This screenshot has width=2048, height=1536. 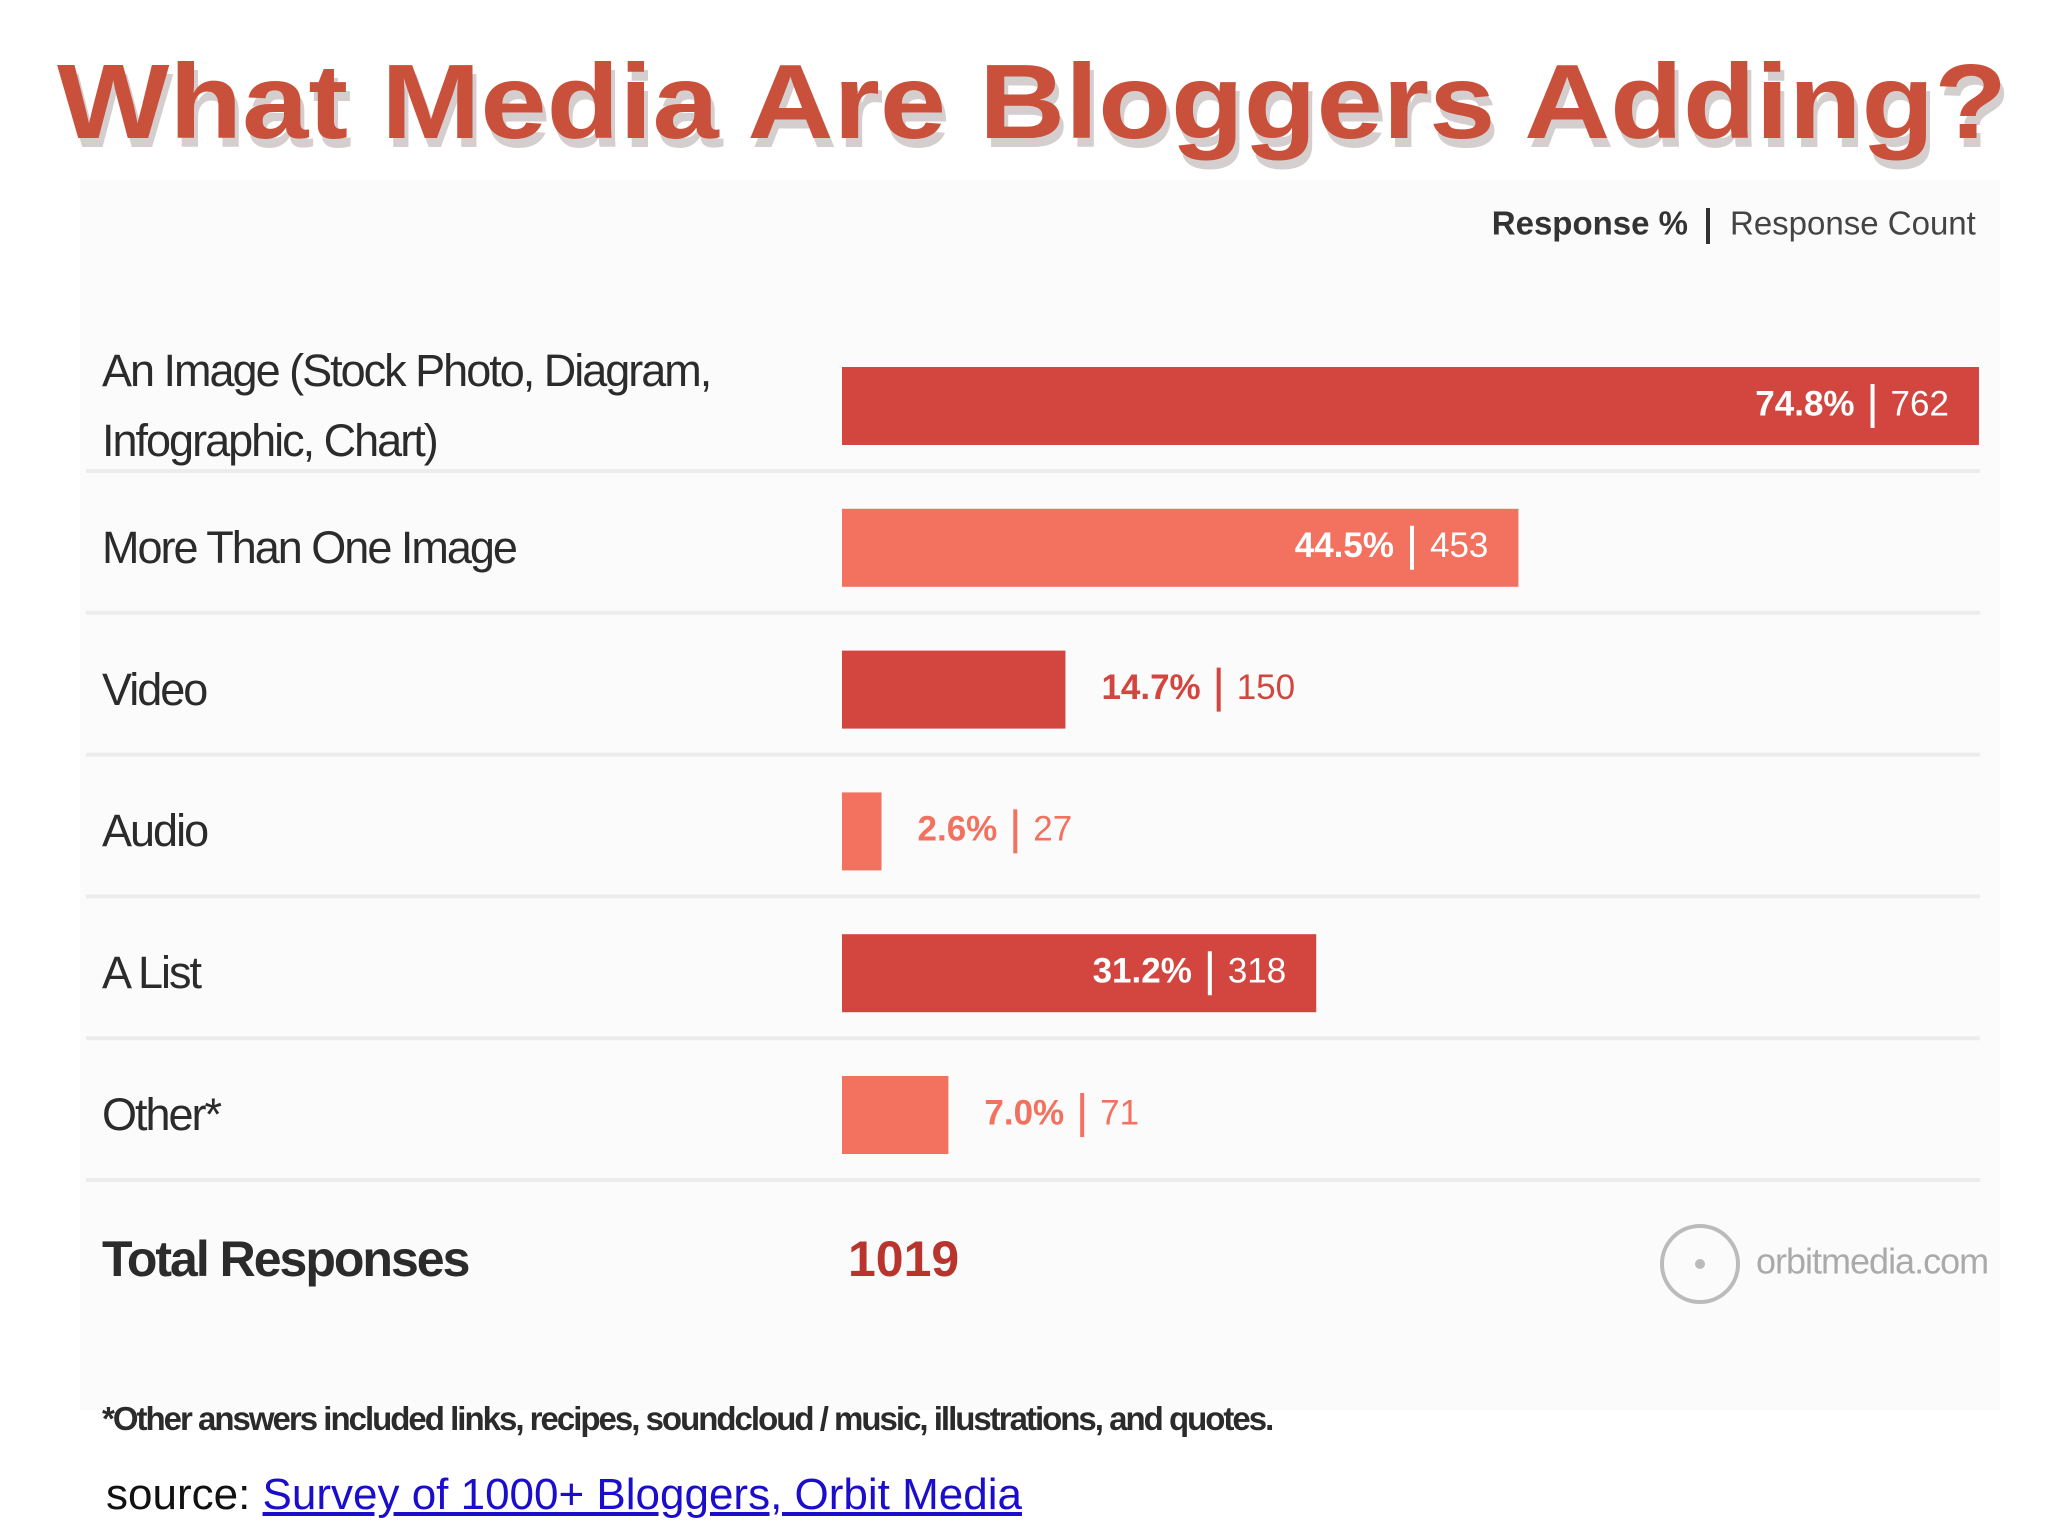 I want to click on count-label: 71, so click(x=1119, y=1112).